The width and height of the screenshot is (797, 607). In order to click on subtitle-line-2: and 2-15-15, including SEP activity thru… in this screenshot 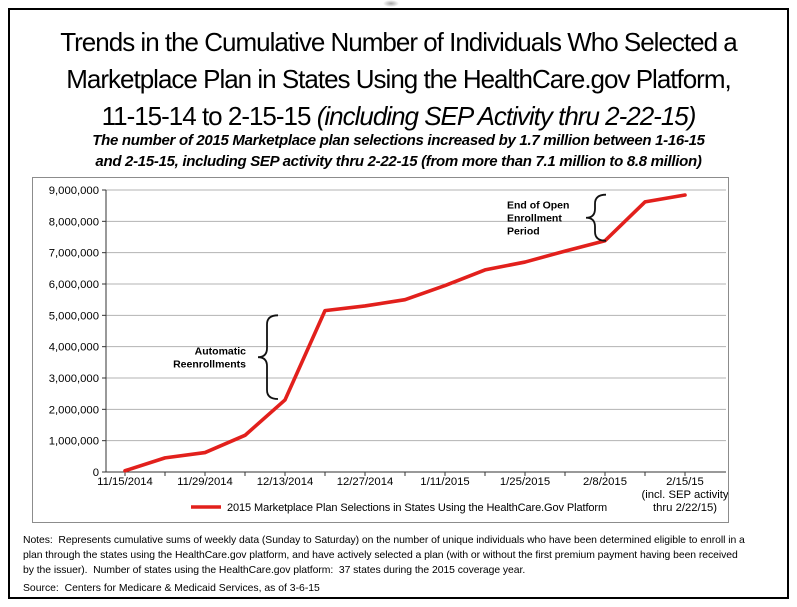, I will do `click(398, 161)`.